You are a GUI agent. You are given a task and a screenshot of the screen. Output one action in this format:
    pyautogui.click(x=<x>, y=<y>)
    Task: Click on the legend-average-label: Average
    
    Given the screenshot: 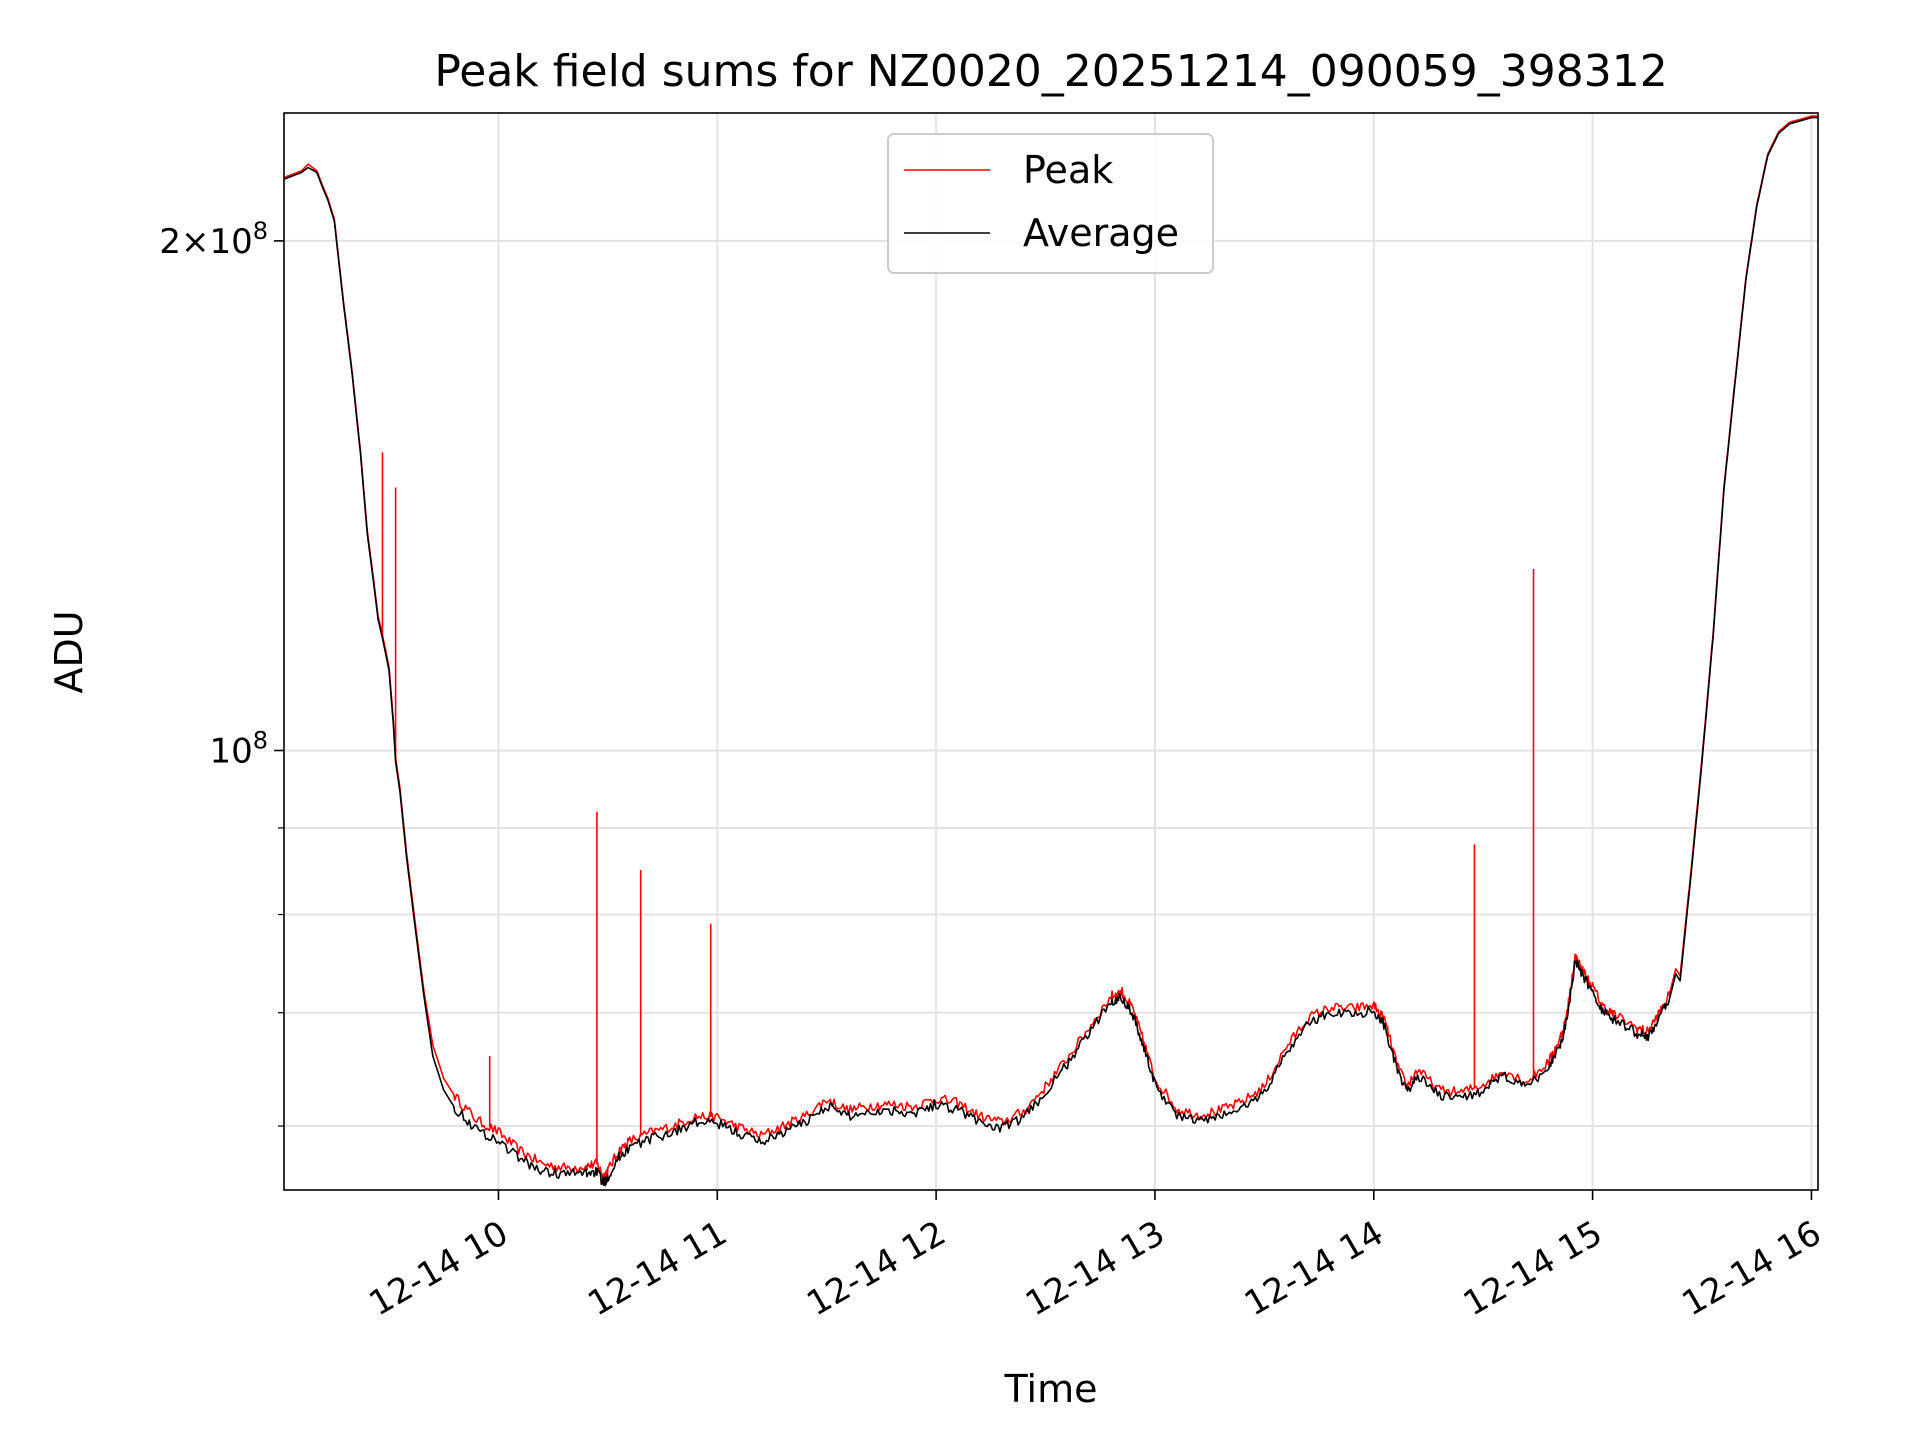 What is the action you would take?
    pyautogui.click(x=1101, y=233)
    